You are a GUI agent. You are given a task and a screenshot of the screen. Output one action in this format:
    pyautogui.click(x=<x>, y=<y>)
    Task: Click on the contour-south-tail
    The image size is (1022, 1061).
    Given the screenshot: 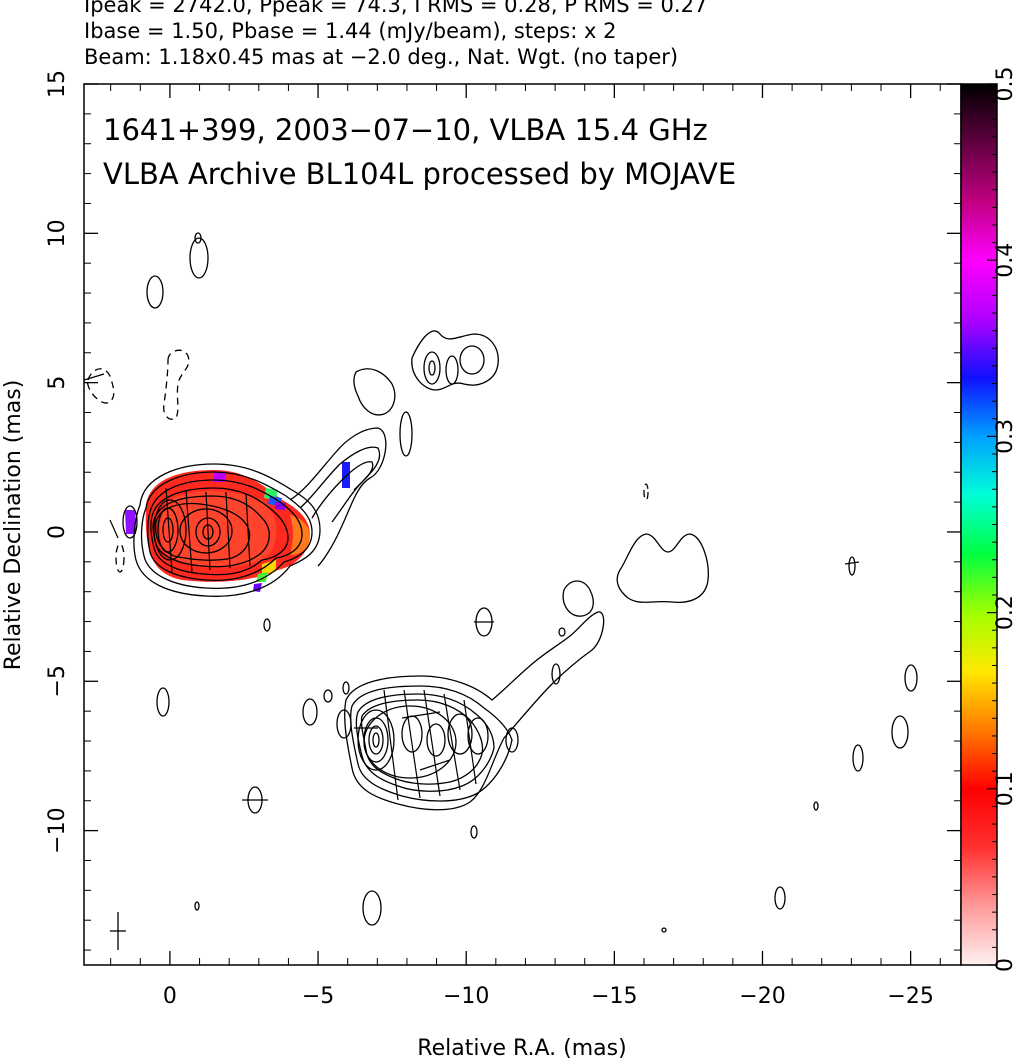 What is the action you would take?
    pyautogui.click(x=662, y=568)
    